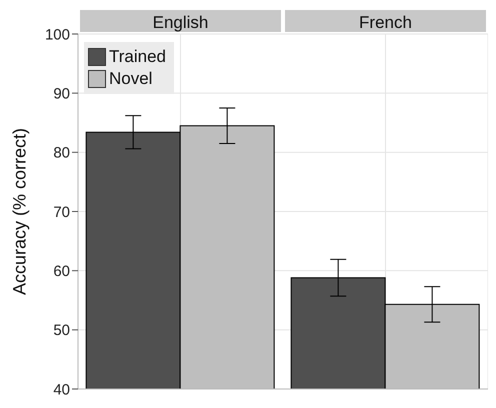  I want to click on legend-label: Trained, so click(137, 57).